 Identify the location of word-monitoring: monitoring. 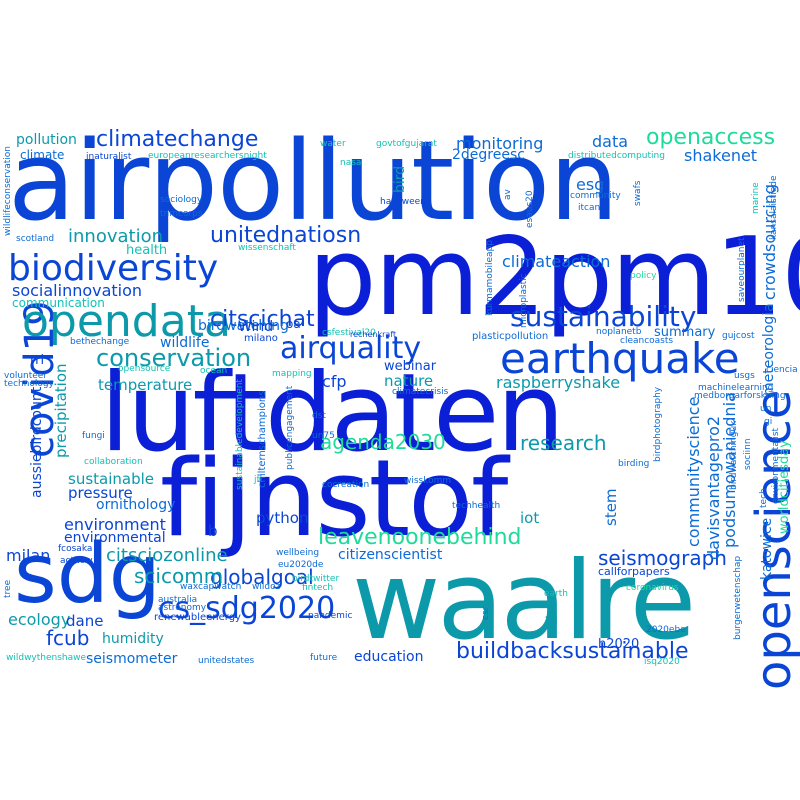
(500, 143).